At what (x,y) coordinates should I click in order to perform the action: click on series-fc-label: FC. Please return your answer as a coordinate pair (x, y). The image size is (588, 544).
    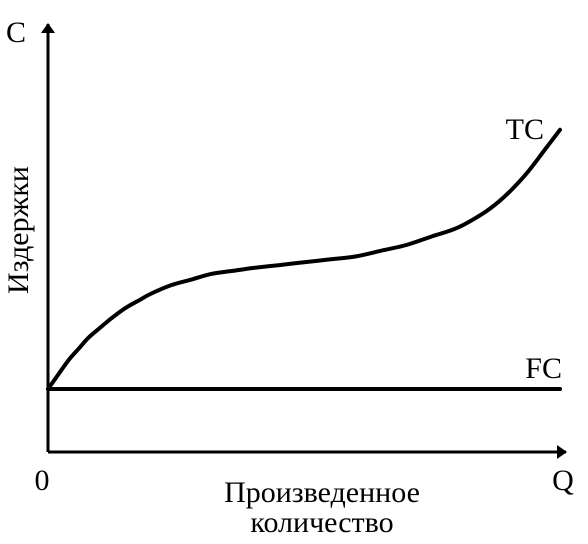
    Looking at the image, I should click on (543, 368).